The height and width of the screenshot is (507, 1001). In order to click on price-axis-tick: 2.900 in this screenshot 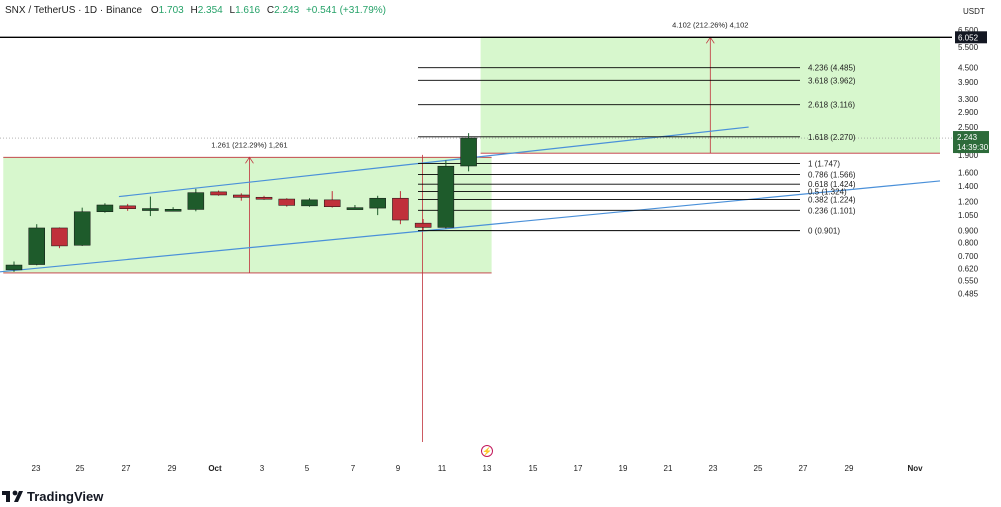, I will do `click(968, 112)`.